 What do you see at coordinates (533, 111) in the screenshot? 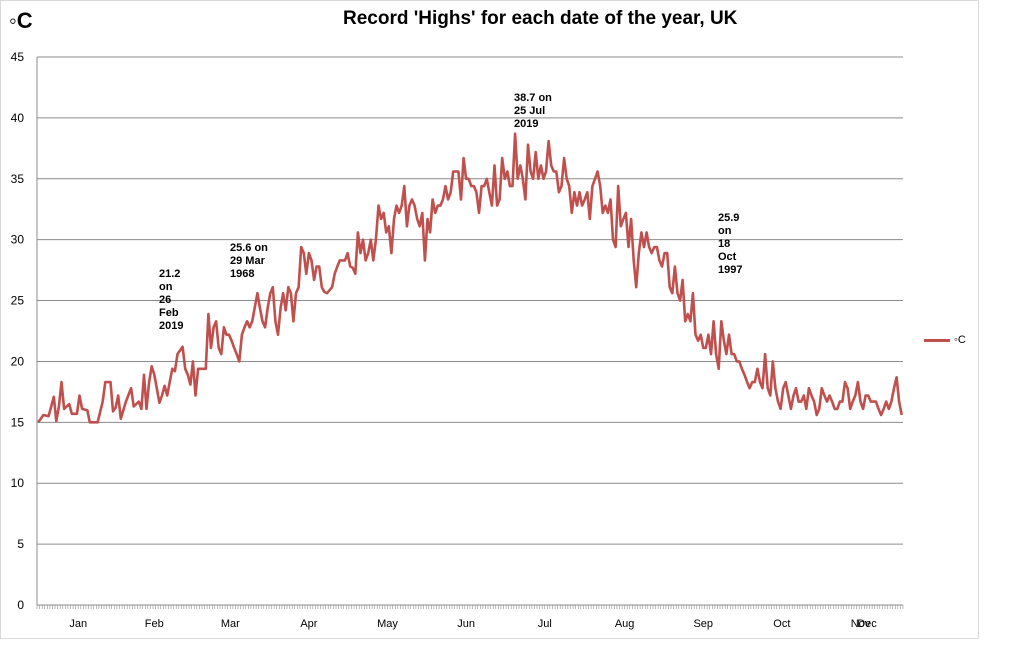
I see `annotation-jul-record: 38.7 on 25 Jul 2019` at bounding box center [533, 111].